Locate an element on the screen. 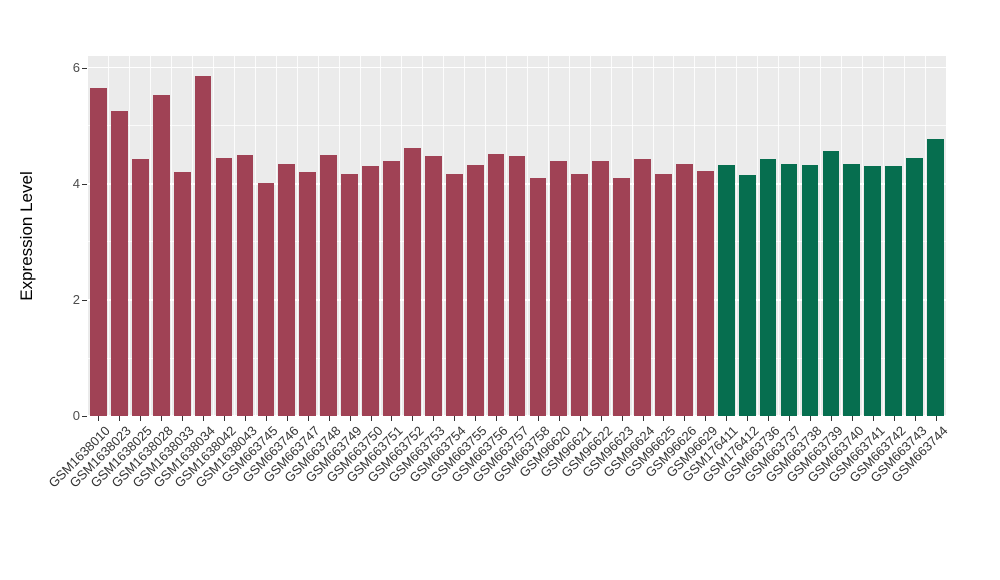 The image size is (1000, 580). y-tick-label: 0 is located at coordinates (76, 415).